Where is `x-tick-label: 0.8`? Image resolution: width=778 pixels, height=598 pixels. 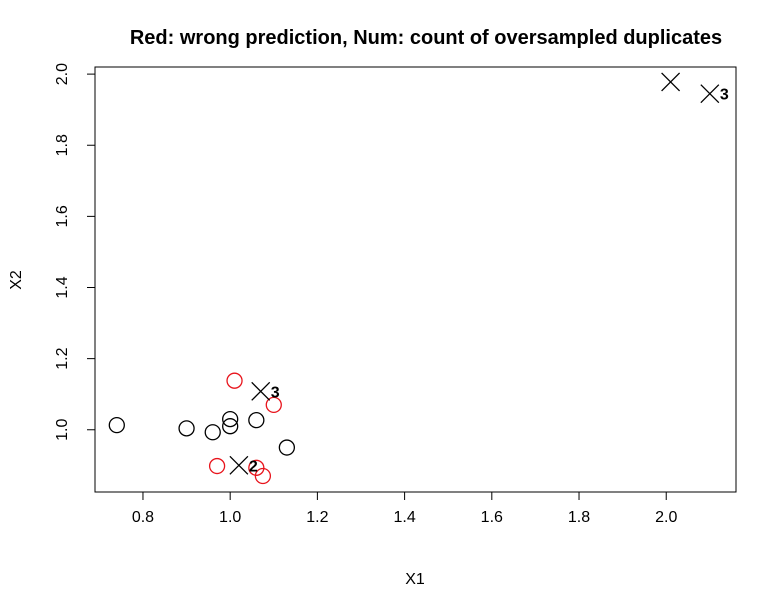
x-tick-label: 0.8 is located at coordinates (143, 517).